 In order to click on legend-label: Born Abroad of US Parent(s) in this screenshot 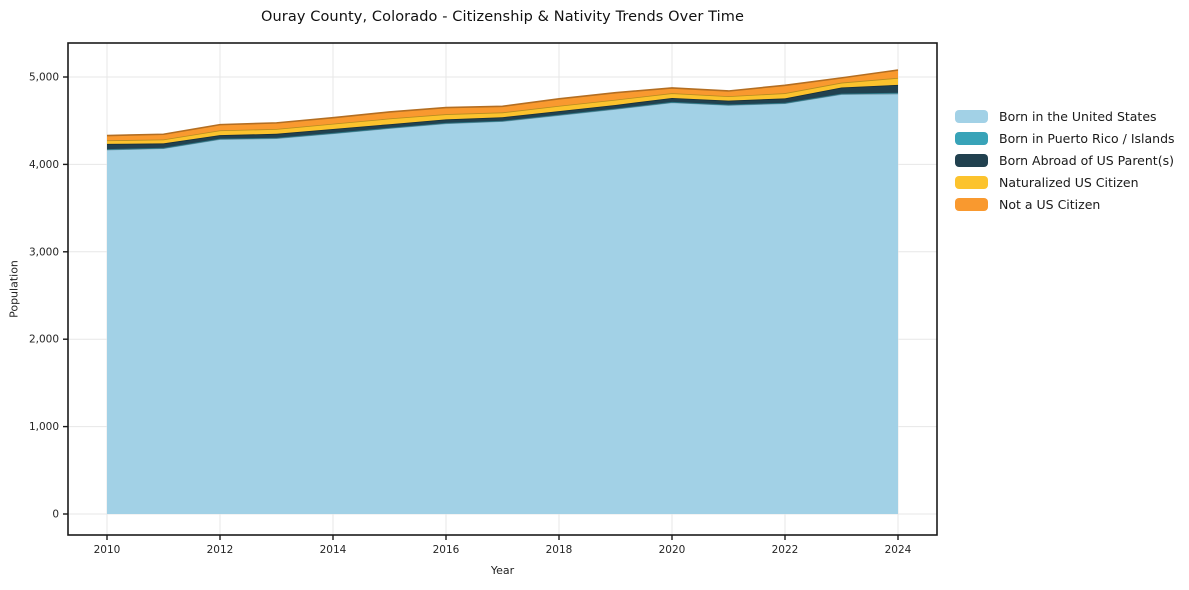, I will do `click(1086, 160)`.